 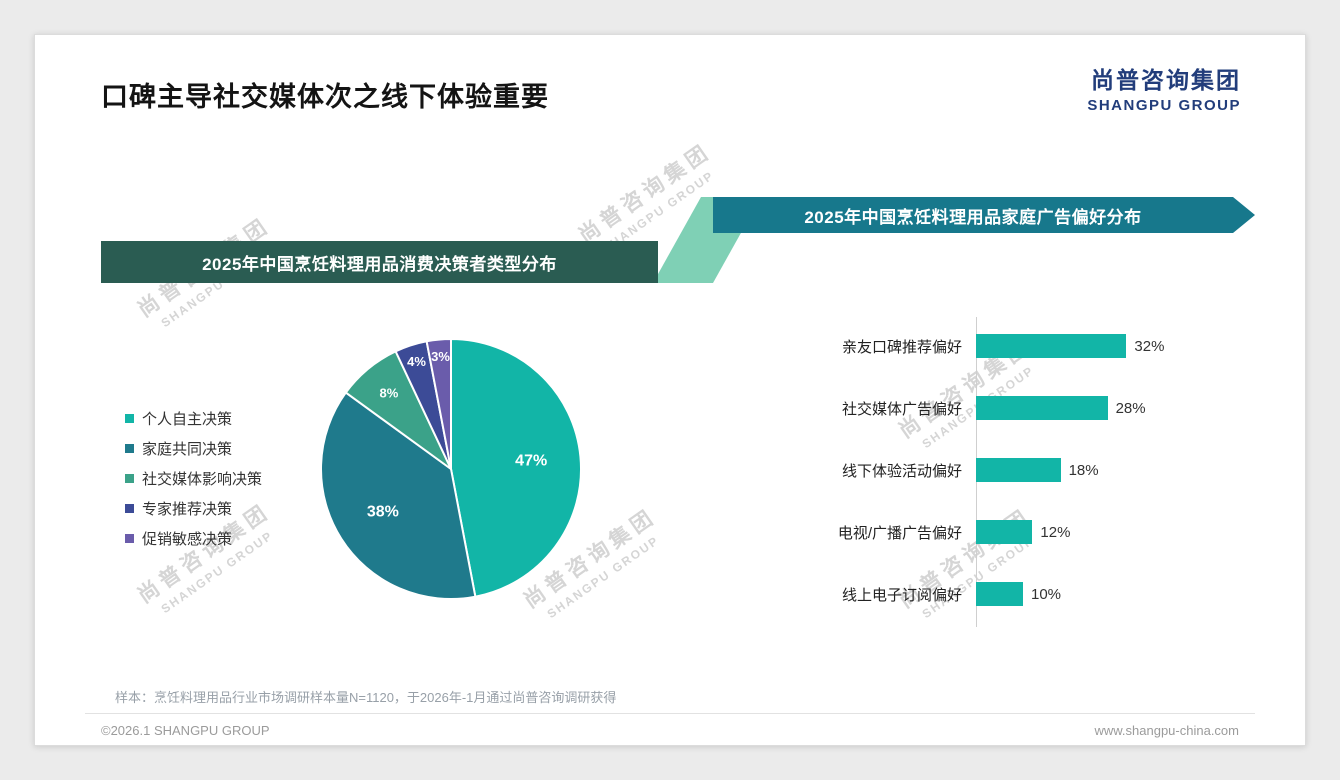 What do you see at coordinates (389, 392) in the screenshot?
I see `pie-value-label: 8%` at bounding box center [389, 392].